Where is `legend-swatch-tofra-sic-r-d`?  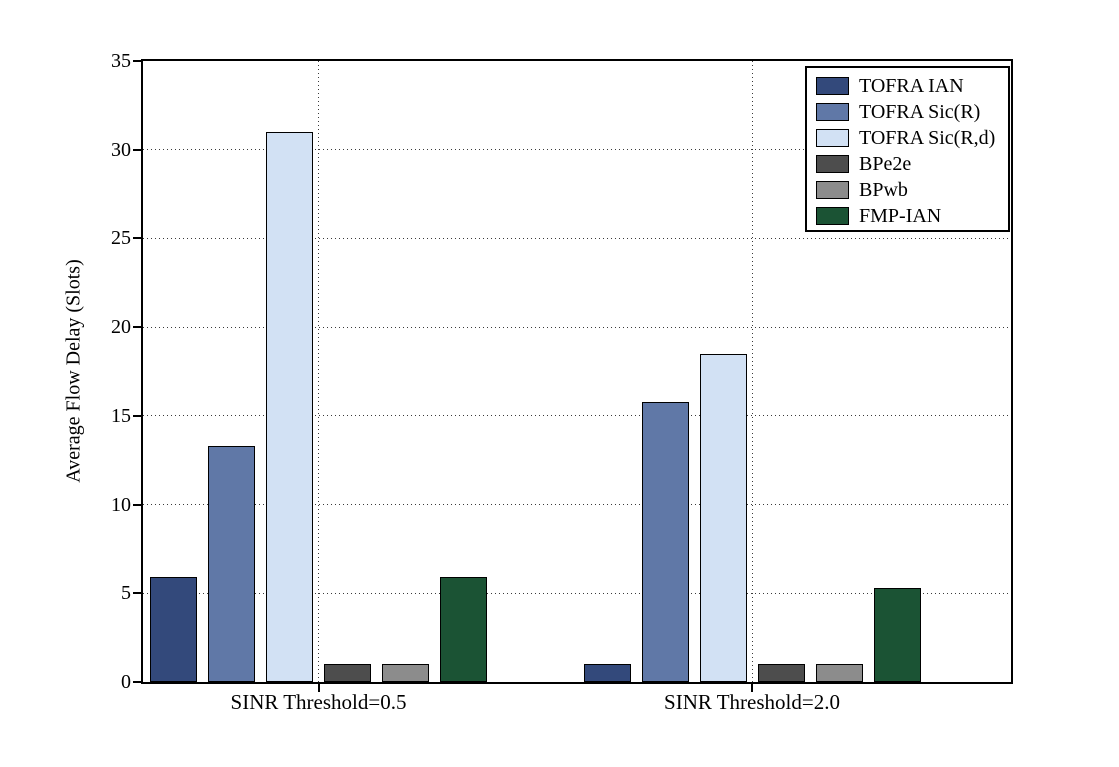
legend-swatch-tofra-sic-r-d is located at coordinates (832, 138).